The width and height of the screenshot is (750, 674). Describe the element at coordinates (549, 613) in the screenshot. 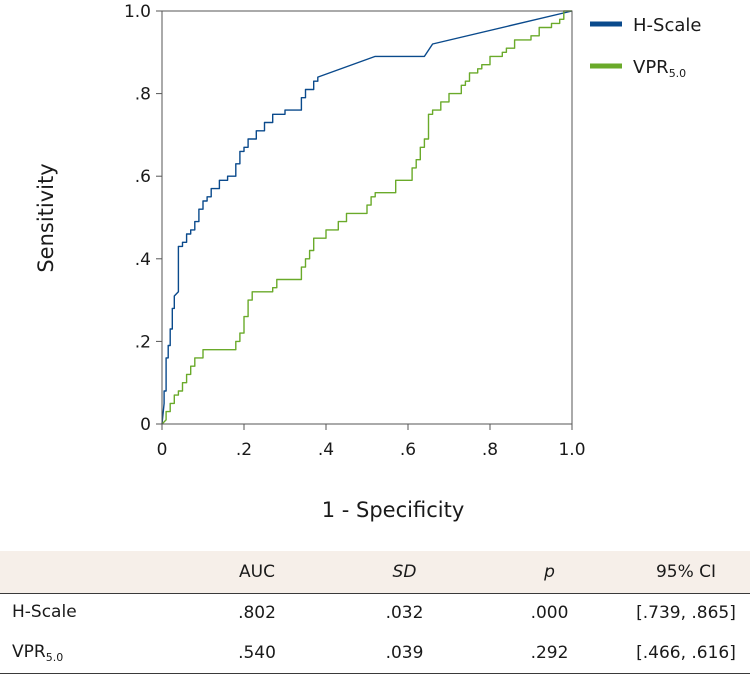

I see `cell-p: .000` at that location.